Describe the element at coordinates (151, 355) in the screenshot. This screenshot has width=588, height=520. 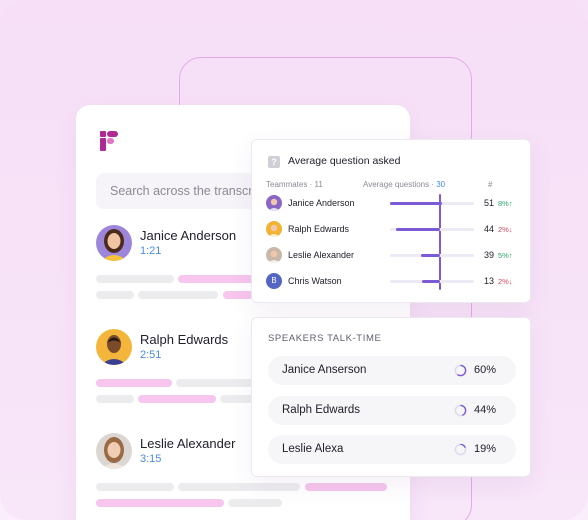
I see `transcript-time: 2:51` at that location.